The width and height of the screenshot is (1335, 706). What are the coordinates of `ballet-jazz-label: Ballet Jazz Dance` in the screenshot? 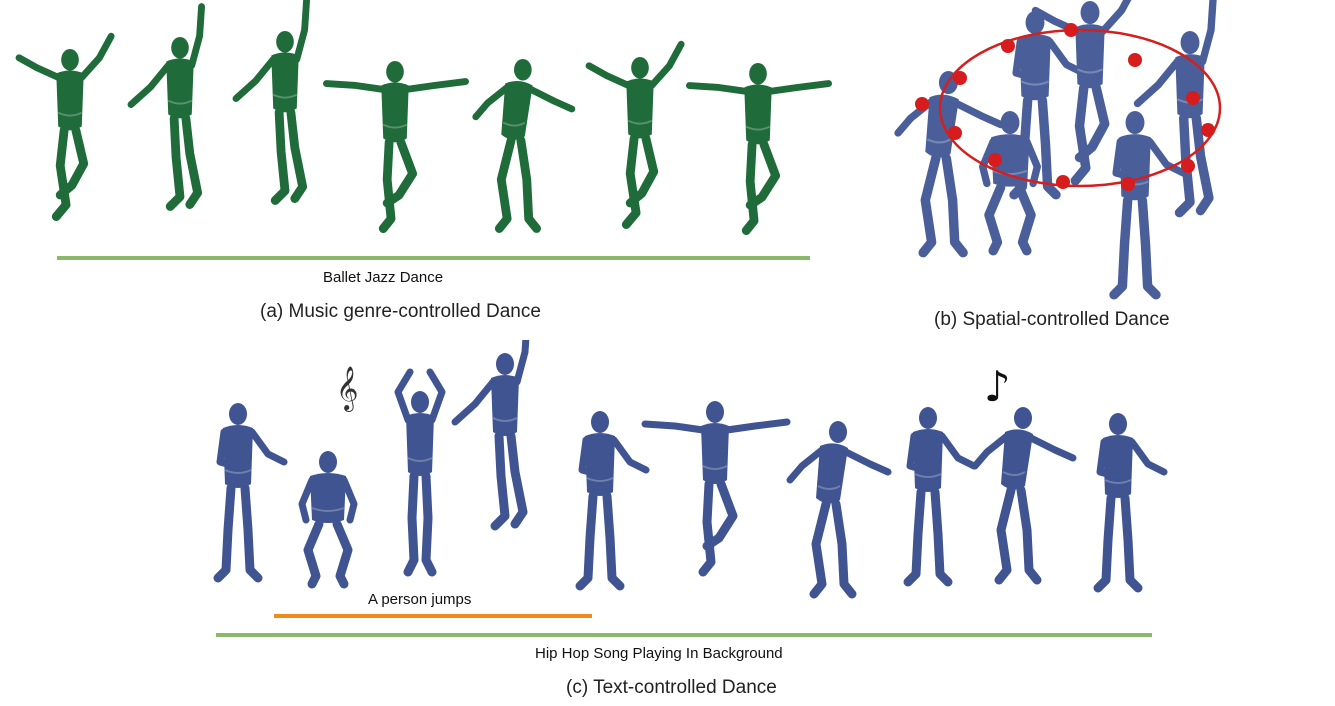 It's located at (383, 277).